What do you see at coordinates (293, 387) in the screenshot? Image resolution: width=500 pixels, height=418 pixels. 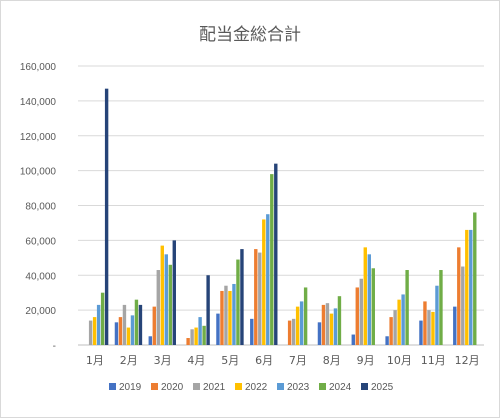 I see `legend-item-2023: 2023` at bounding box center [293, 387].